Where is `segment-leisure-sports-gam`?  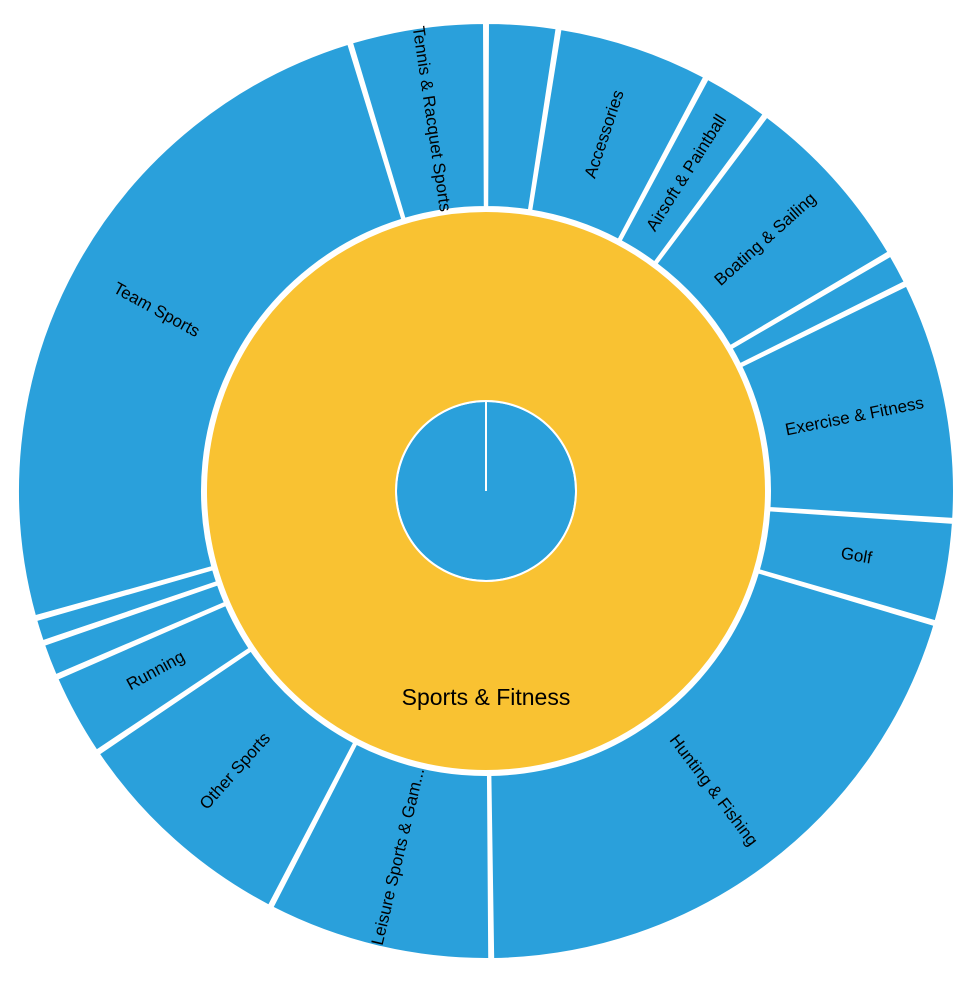 segment-leisure-sports-gam is located at coordinates (381, 851).